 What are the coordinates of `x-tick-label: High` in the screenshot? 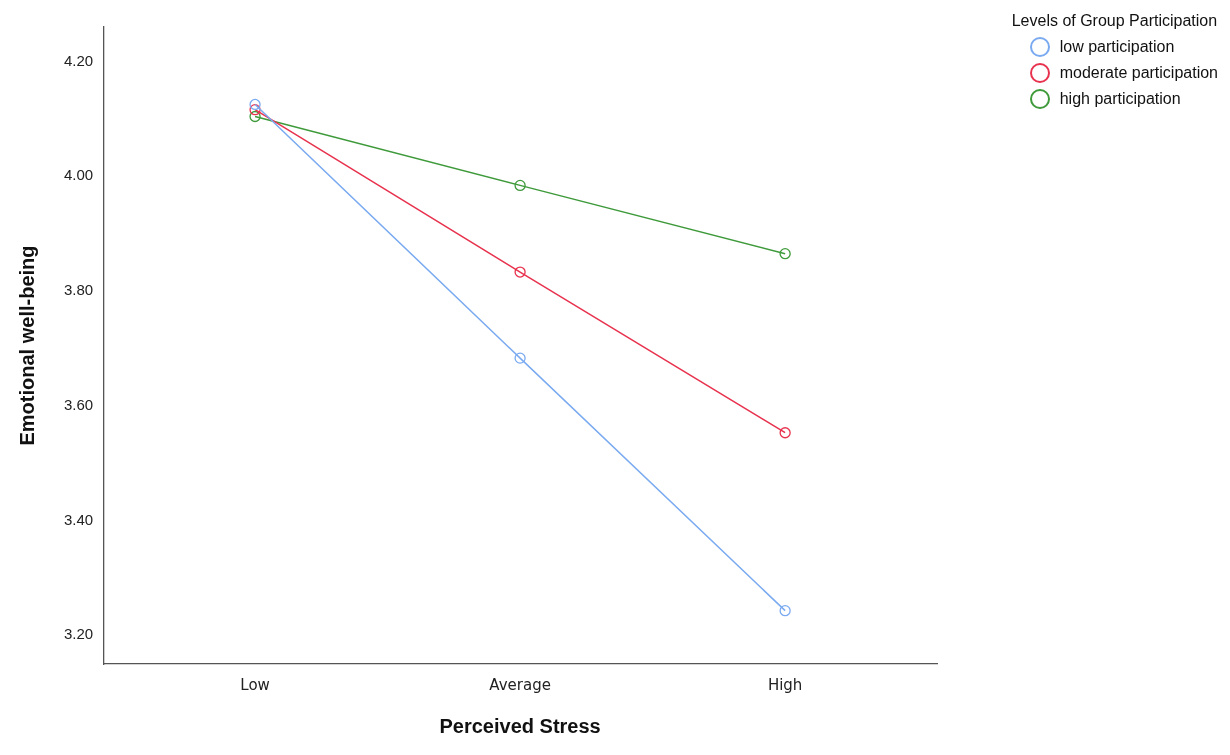 It's located at (785, 684).